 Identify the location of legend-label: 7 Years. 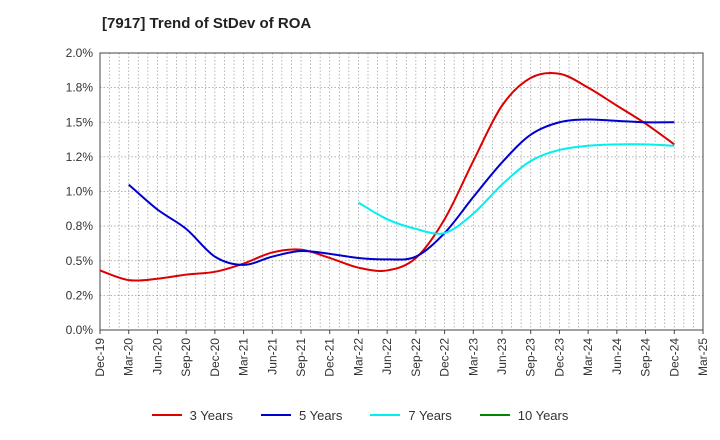
(430, 415).